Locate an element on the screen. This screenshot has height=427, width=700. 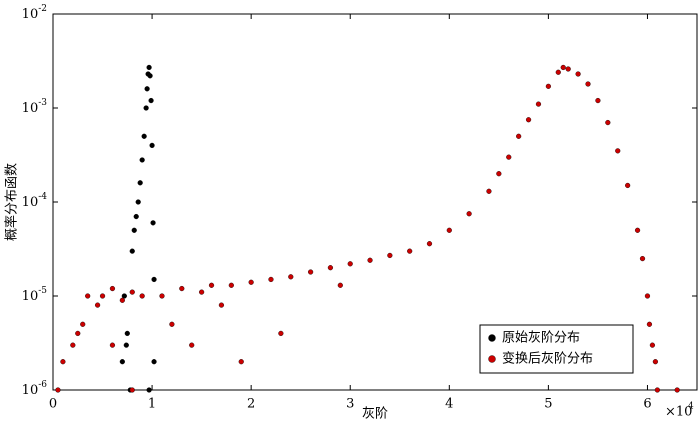
y-tick-label: 10⁻² is located at coordinates (34, 13).